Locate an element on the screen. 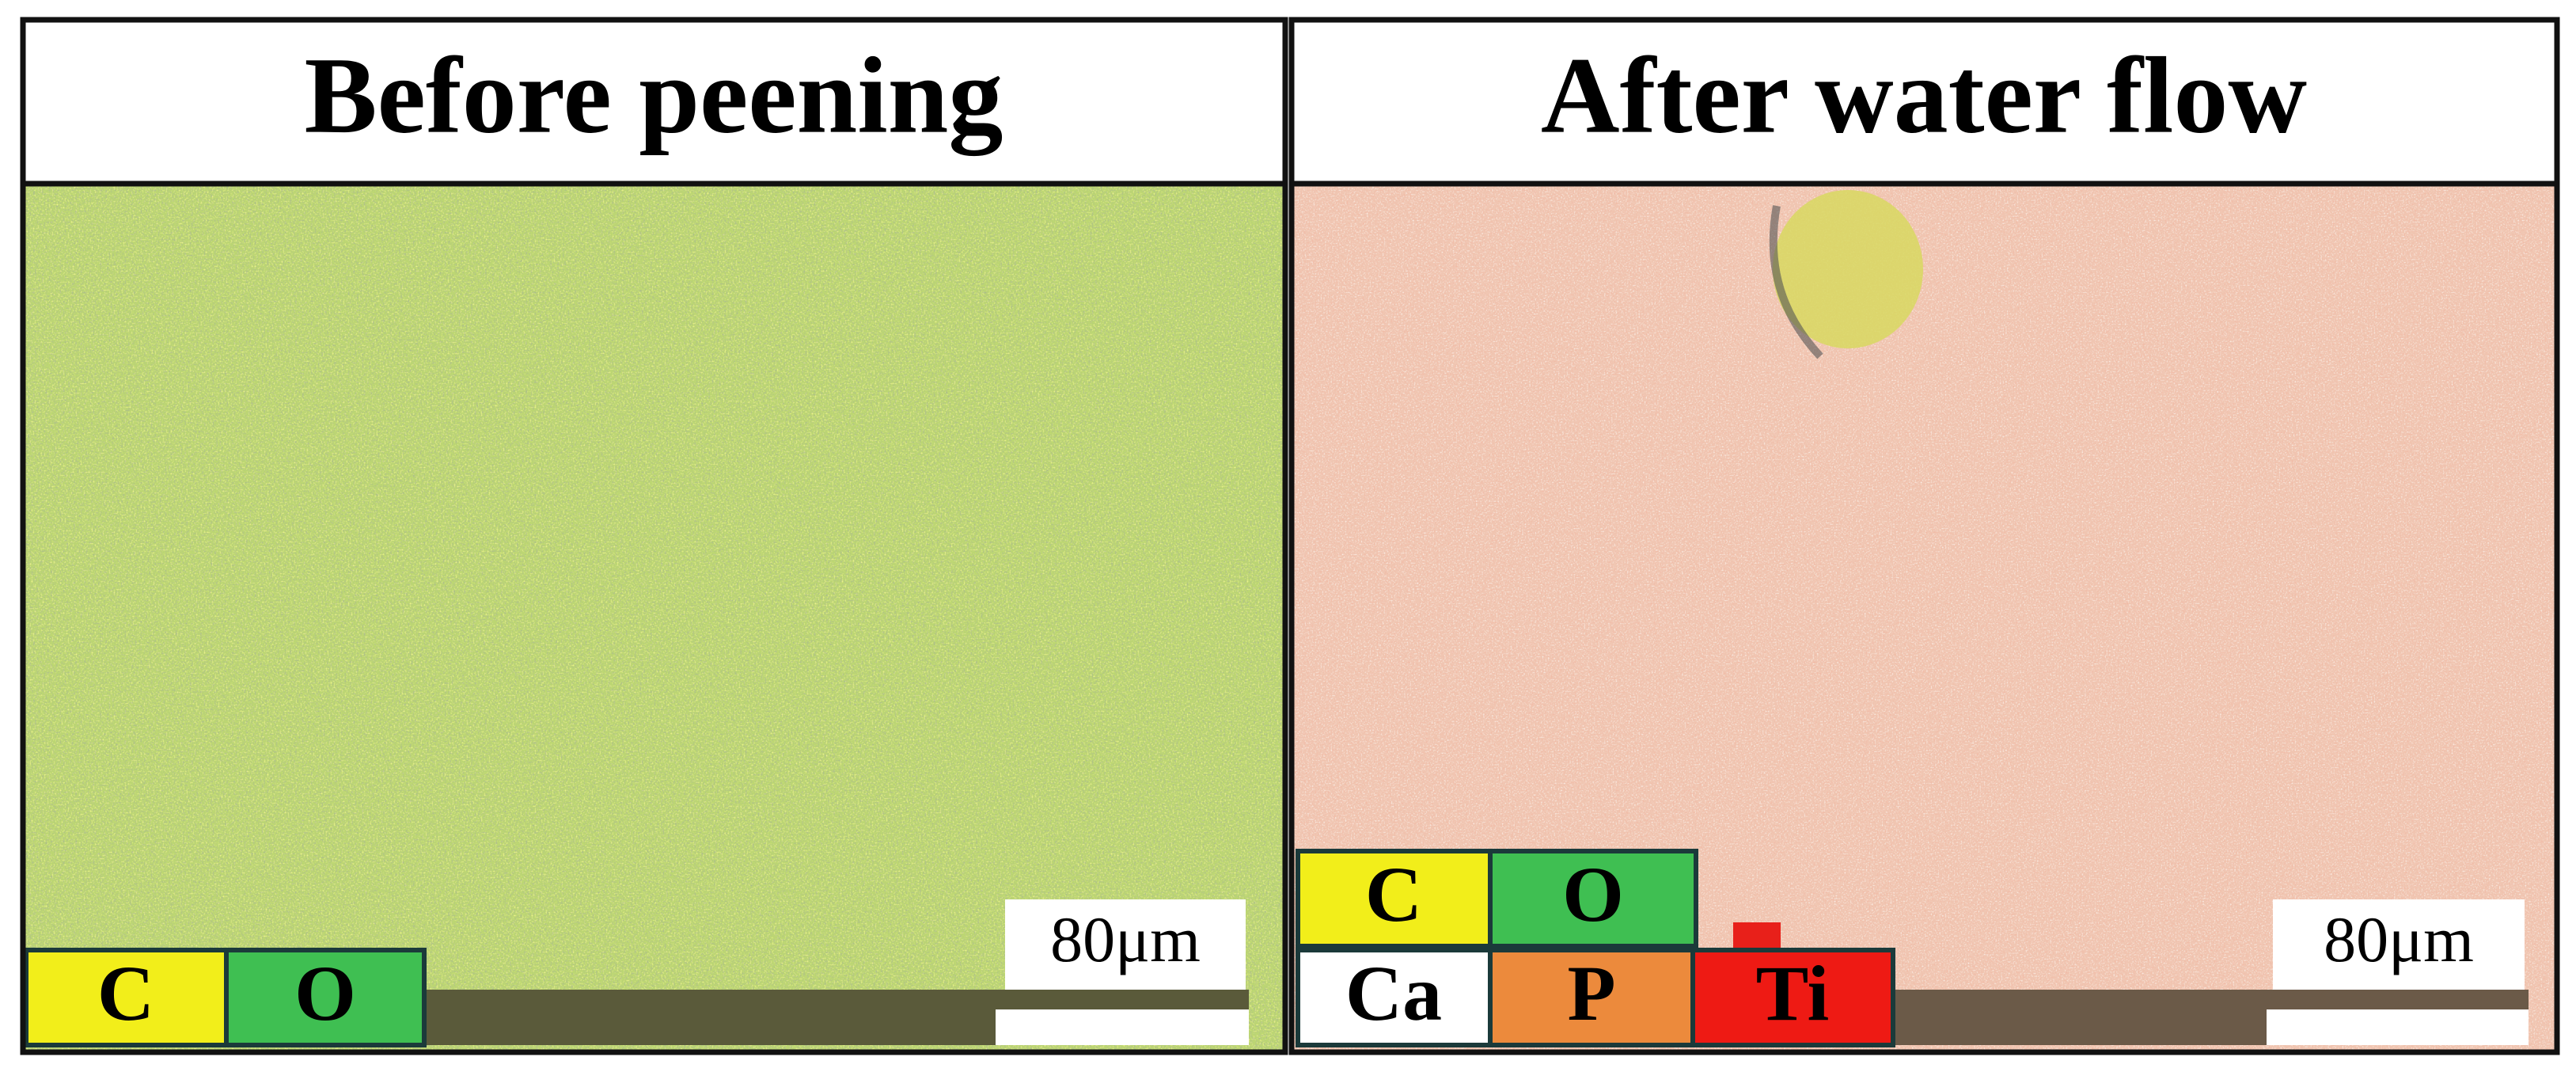 The image size is (2576, 1072). marker is located at coordinates (1757, 936).